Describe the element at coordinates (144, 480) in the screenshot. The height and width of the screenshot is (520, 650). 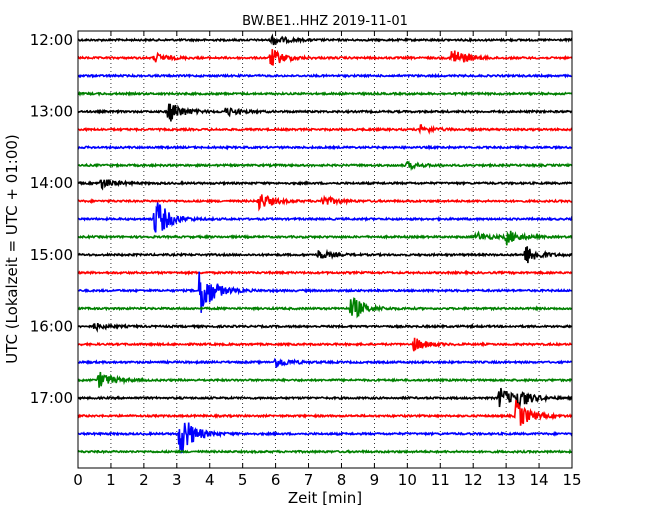
I see `x-tick-label-2: 2` at that location.